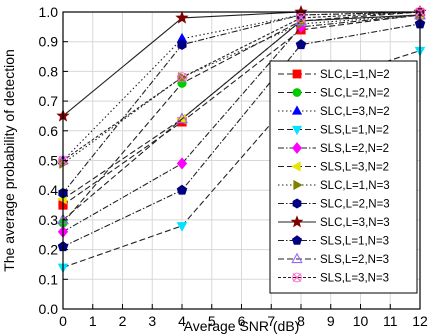 The height and width of the screenshot is (336, 430). I want to click on x-tick-label: 12, so click(420, 321).